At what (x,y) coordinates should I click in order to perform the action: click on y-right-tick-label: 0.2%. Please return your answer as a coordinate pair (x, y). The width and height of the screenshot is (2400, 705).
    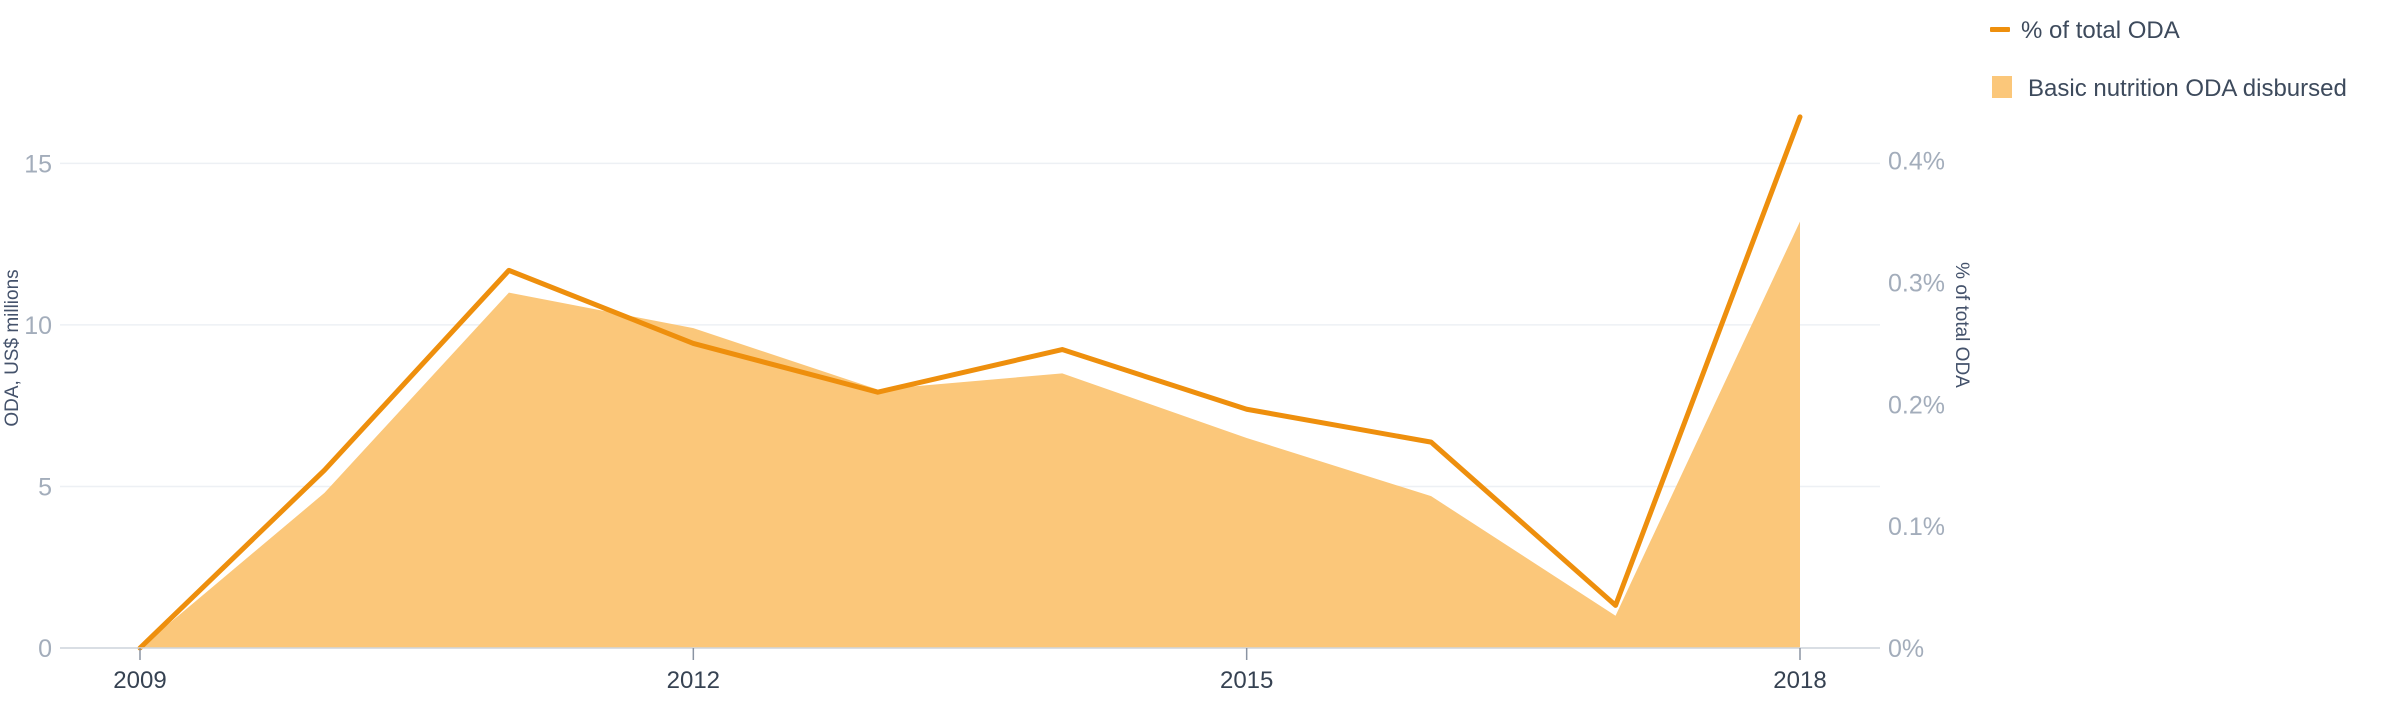
    Looking at the image, I should click on (1916, 405).